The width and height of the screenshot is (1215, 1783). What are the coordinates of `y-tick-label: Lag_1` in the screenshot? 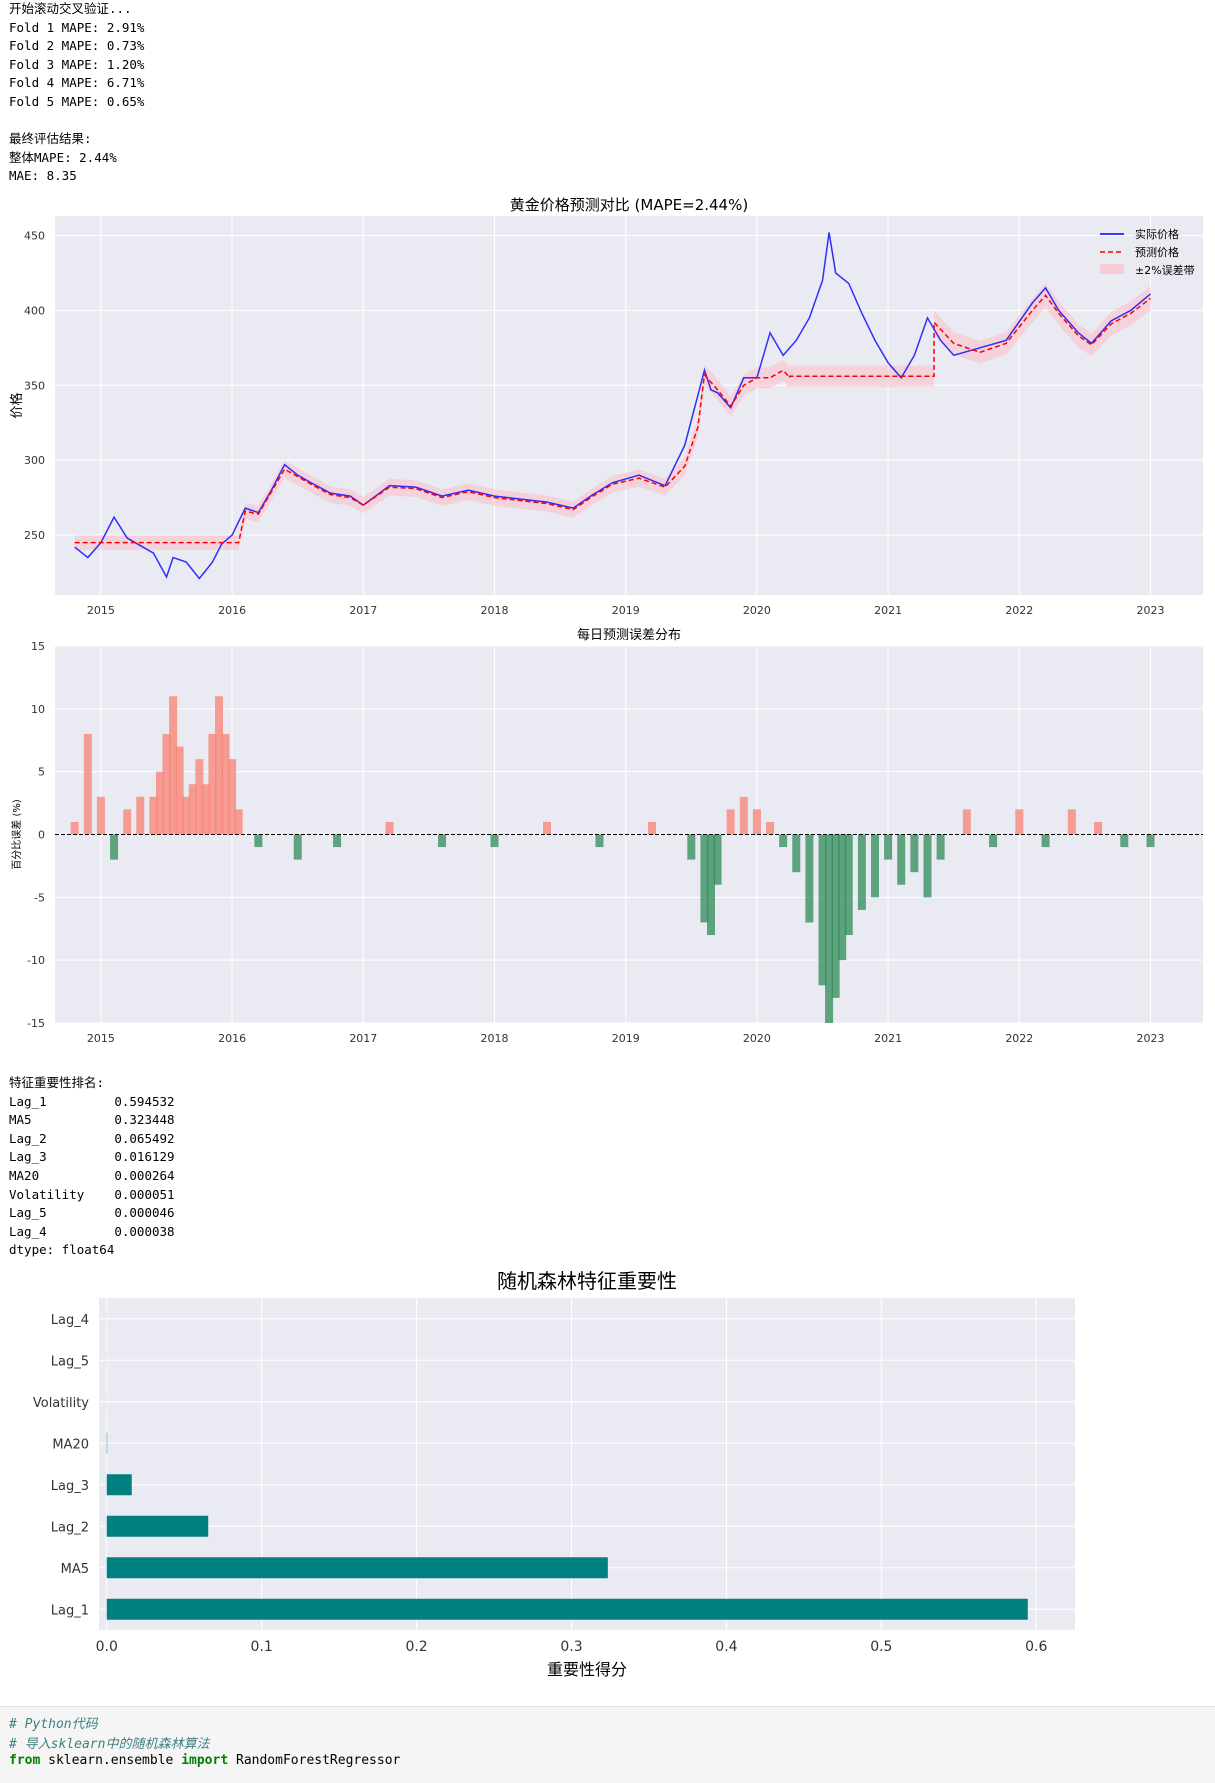 It's located at (70, 1610).